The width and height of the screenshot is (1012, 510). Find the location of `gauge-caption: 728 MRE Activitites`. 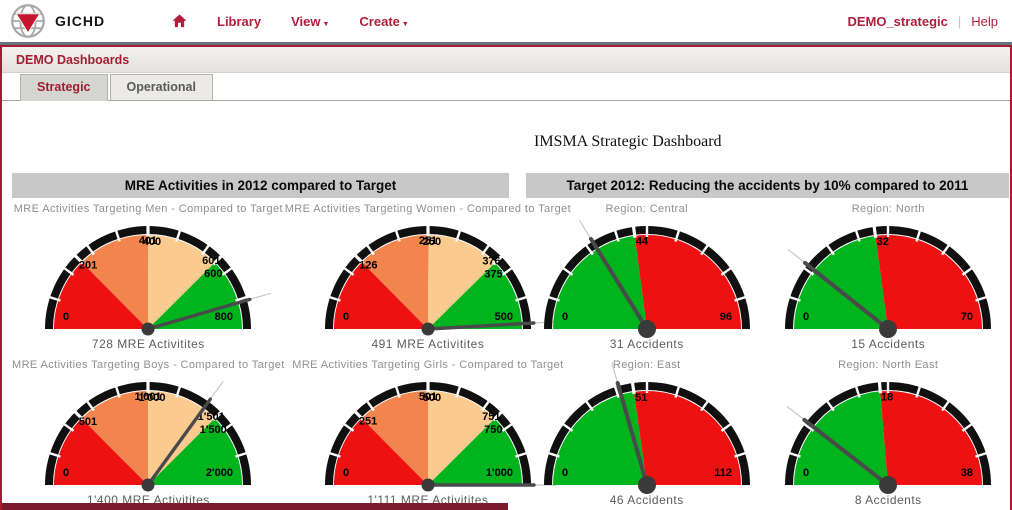

gauge-caption: 728 MRE Activitites is located at coordinates (148, 344).